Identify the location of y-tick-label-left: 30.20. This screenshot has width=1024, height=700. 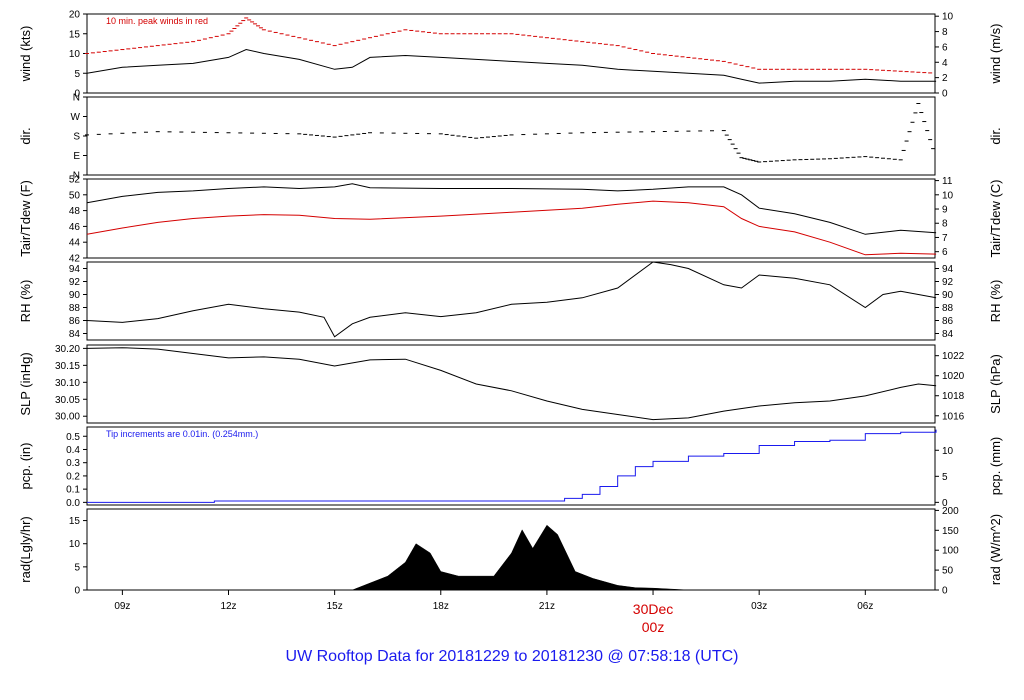
(67, 349).